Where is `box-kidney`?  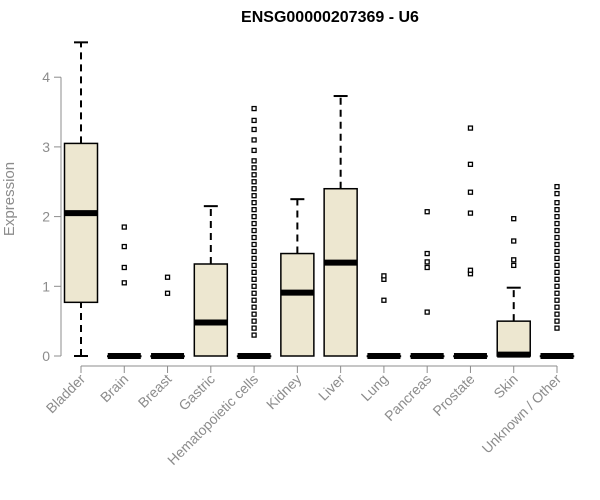 box-kidney is located at coordinates (297, 277).